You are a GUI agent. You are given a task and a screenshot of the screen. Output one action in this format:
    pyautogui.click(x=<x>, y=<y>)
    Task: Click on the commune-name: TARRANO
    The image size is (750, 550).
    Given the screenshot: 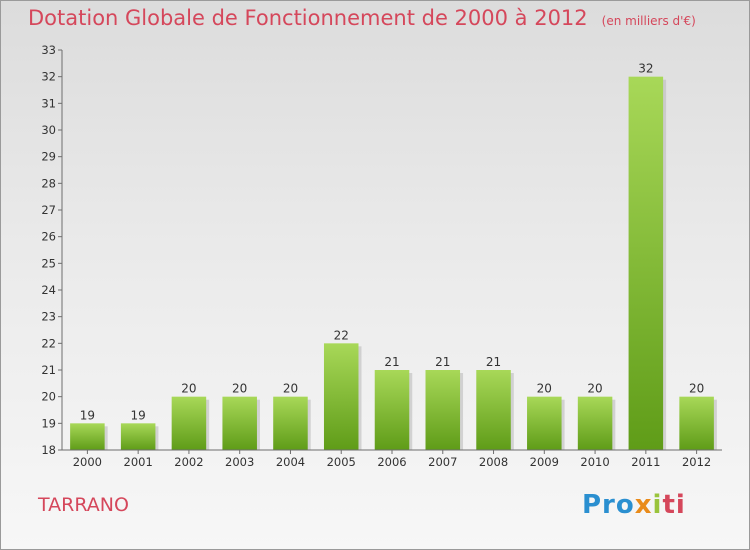 What is the action you would take?
    pyautogui.click(x=83, y=505)
    